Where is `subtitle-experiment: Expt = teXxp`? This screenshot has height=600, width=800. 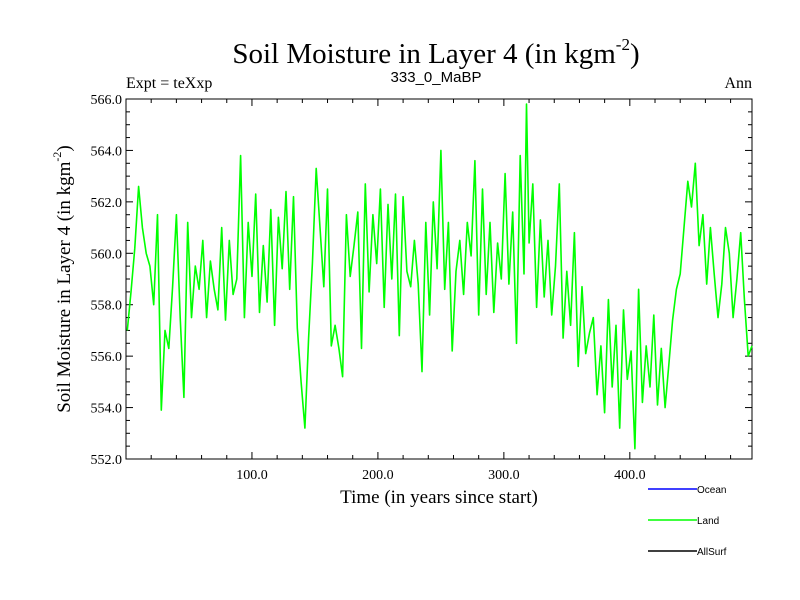
subtitle-experiment: Expt = teXxp is located at coordinates (169, 83).